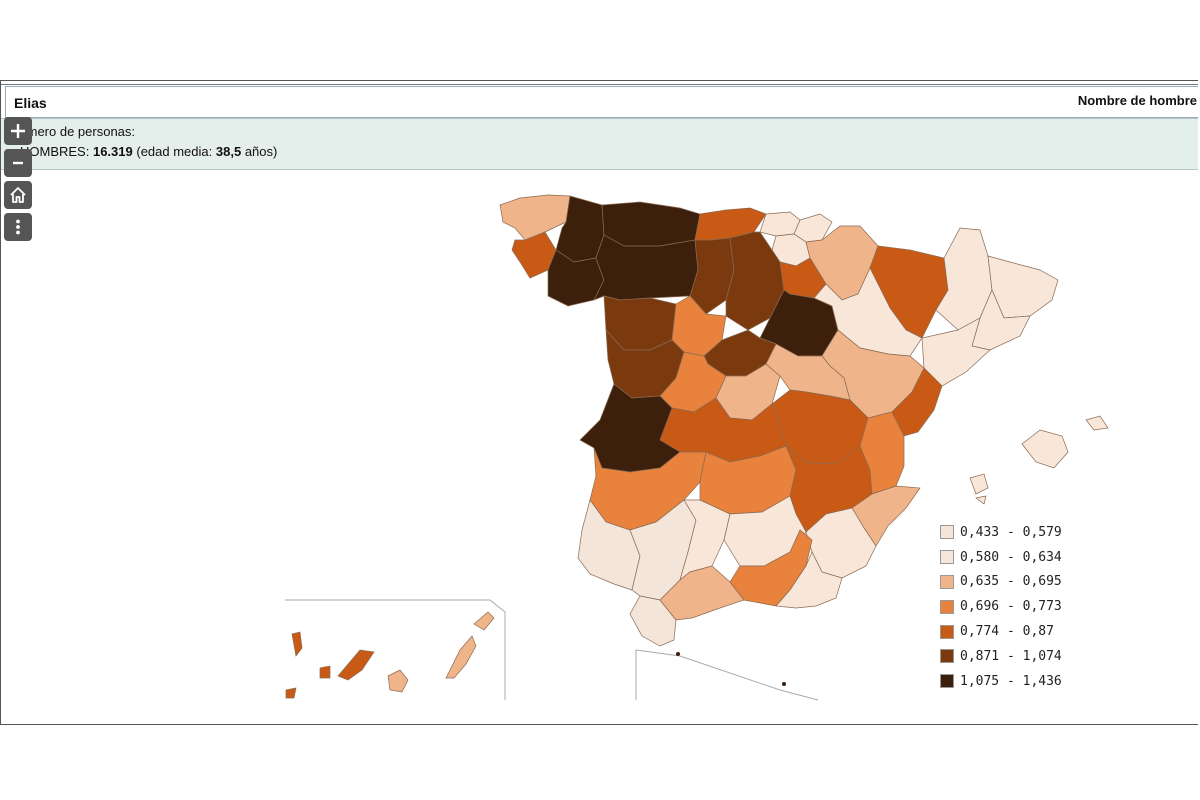 This screenshot has width=1200, height=800. What do you see at coordinates (1011, 656) in the screenshot?
I see `legend-label: 0,871 - 1,074` at bounding box center [1011, 656].